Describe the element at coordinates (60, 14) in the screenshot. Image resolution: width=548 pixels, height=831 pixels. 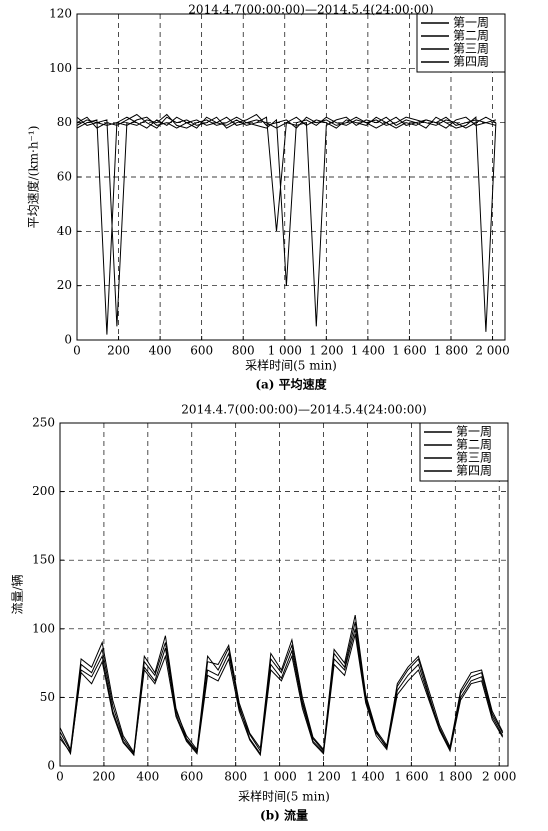
I see `y-tick-label: 120` at that location.